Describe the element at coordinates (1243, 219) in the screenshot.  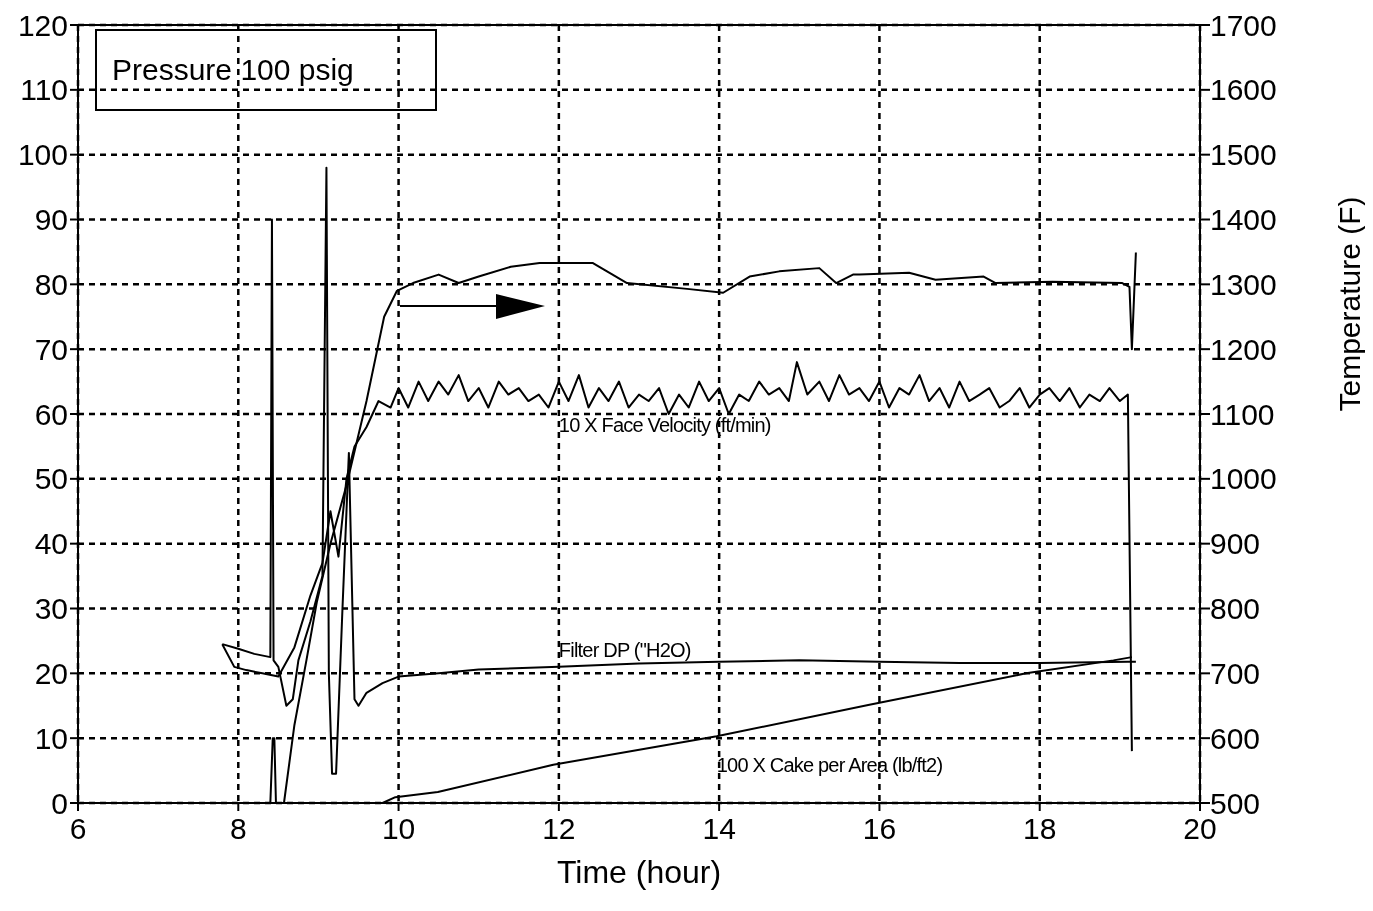
I see `y2-tick-label: 1400` at that location.